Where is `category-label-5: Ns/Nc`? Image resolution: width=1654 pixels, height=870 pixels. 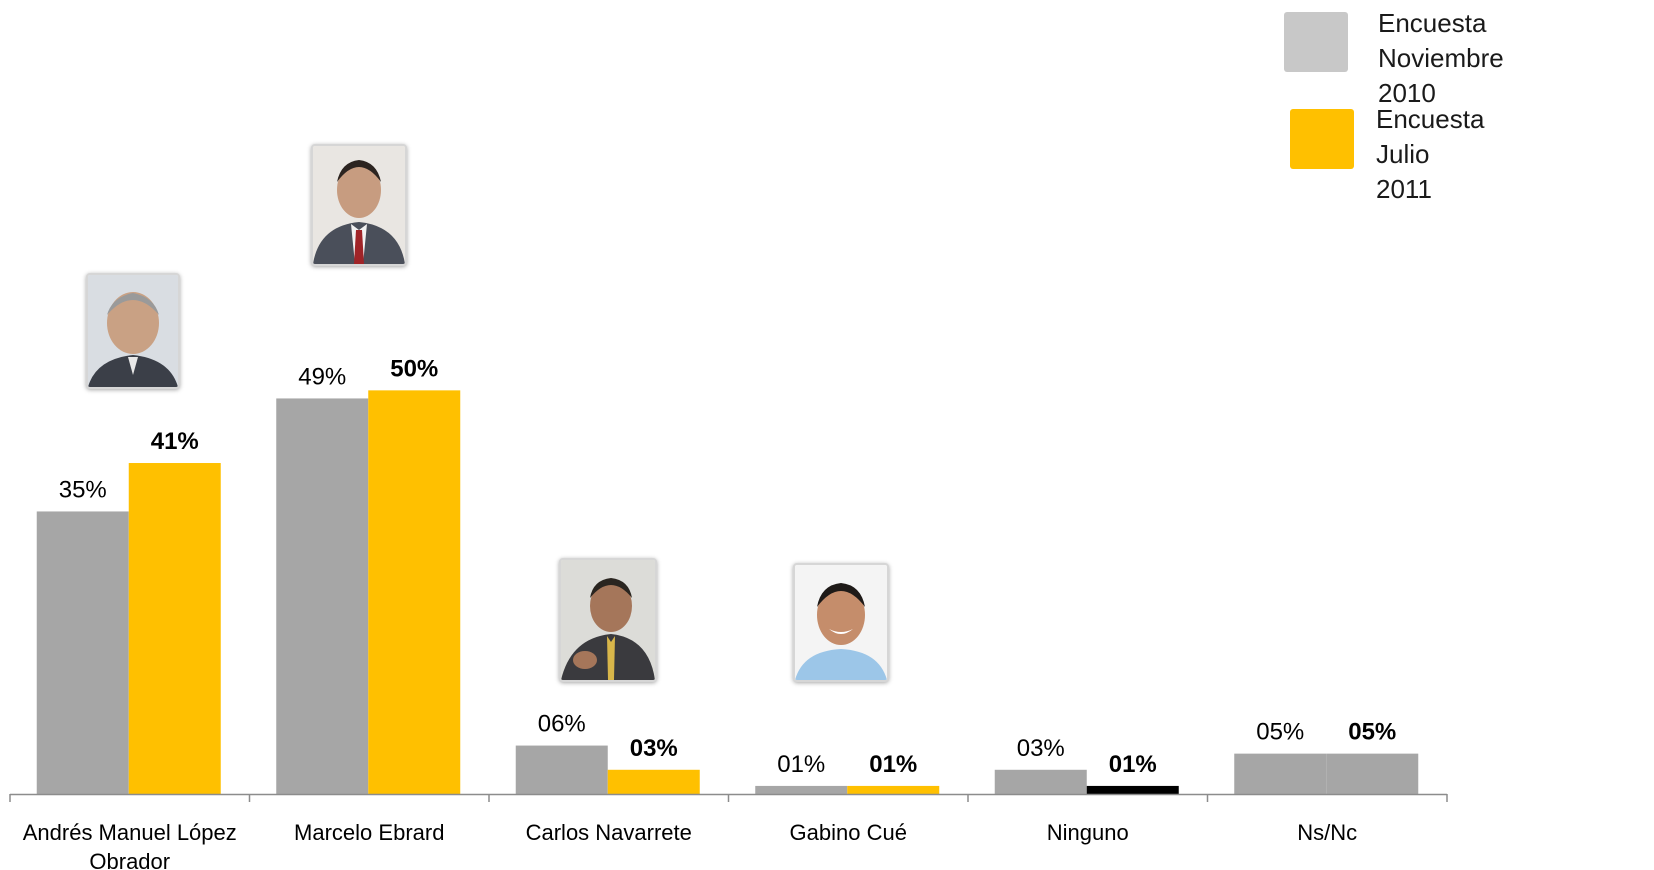 category-label-5: Ns/Nc is located at coordinates (1327, 832).